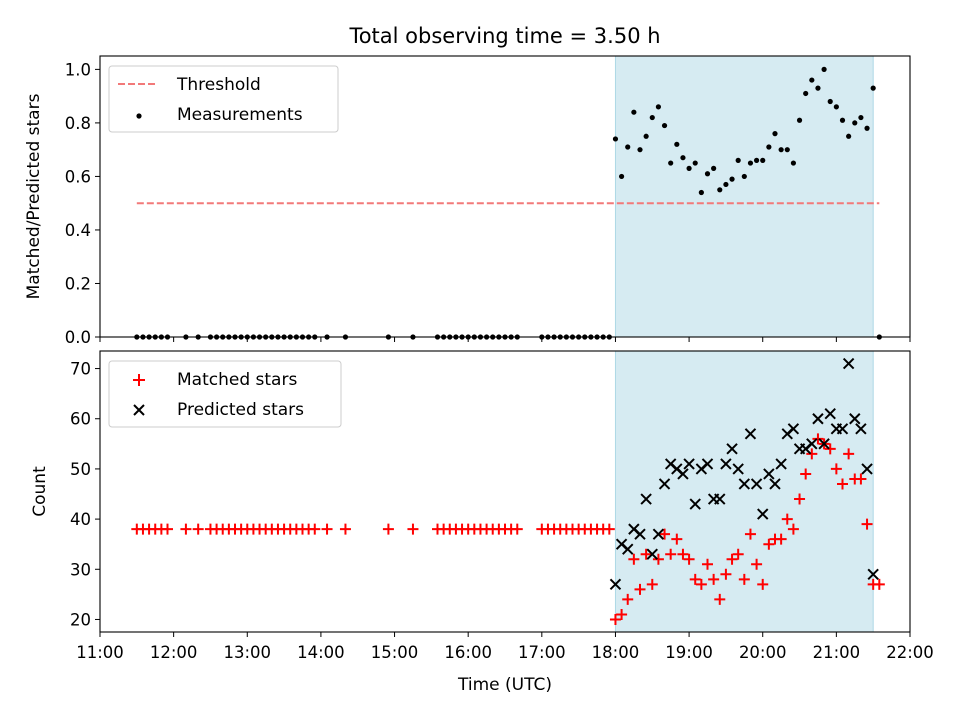  I want to click on bottom-legend: Matched stars Predicted stars, so click(225, 394).